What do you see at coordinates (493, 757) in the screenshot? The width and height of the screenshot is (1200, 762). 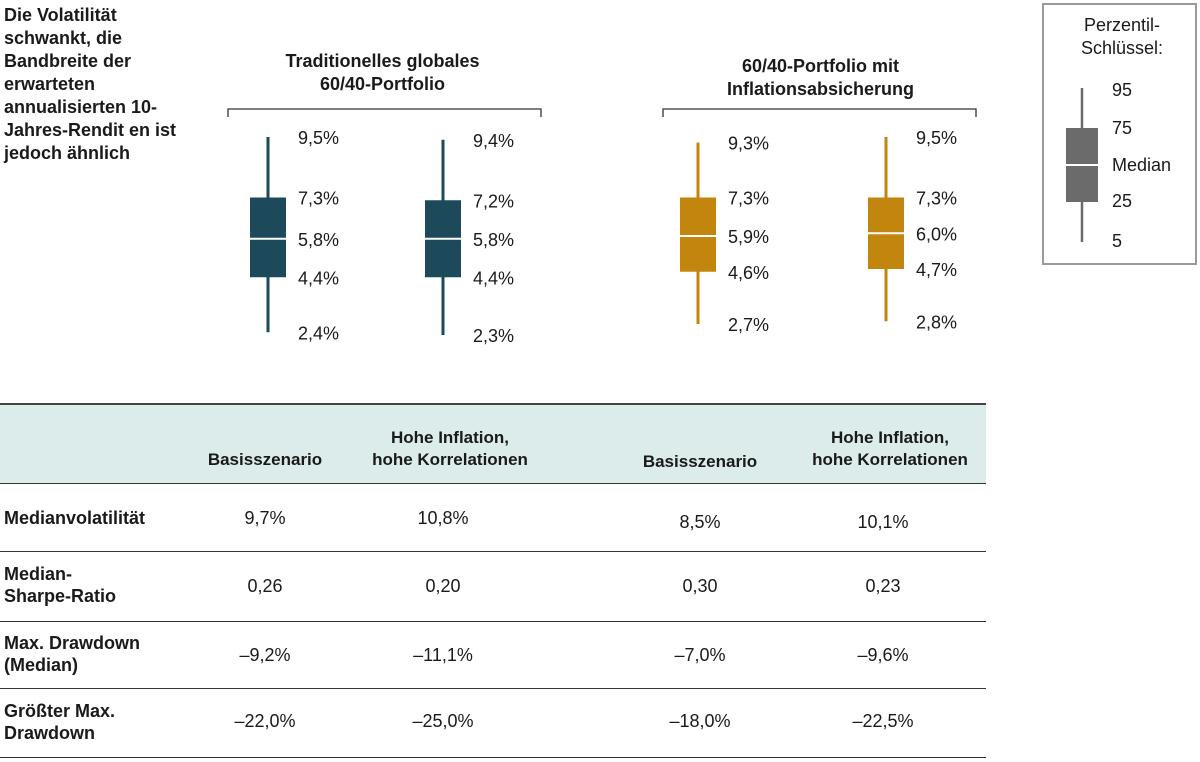 I see `table-rule-bottom` at bounding box center [493, 757].